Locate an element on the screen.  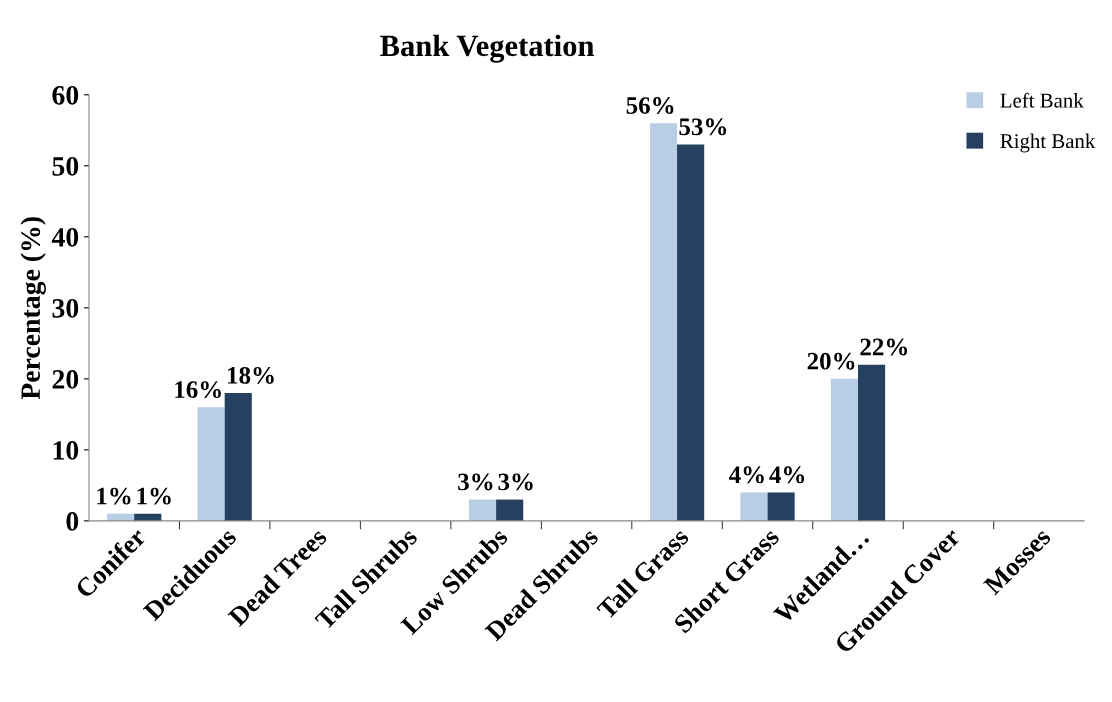
data-label: 53% is located at coordinates (703, 127).